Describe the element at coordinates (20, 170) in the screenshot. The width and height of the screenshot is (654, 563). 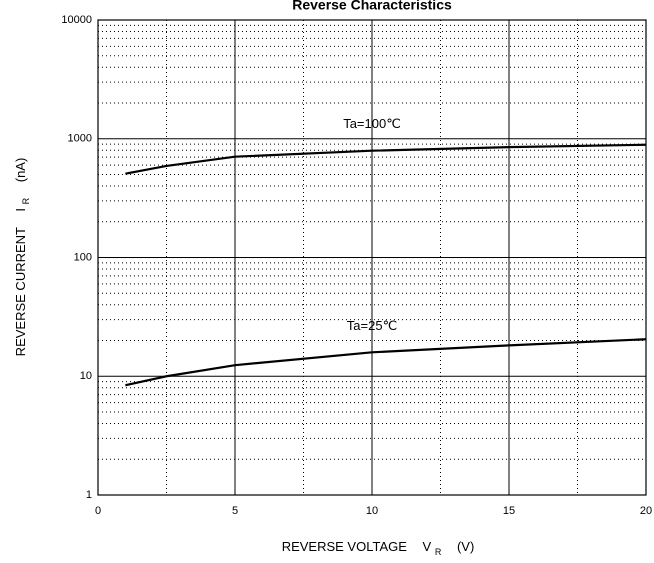
I see `y-label-unit: (nA)` at that location.